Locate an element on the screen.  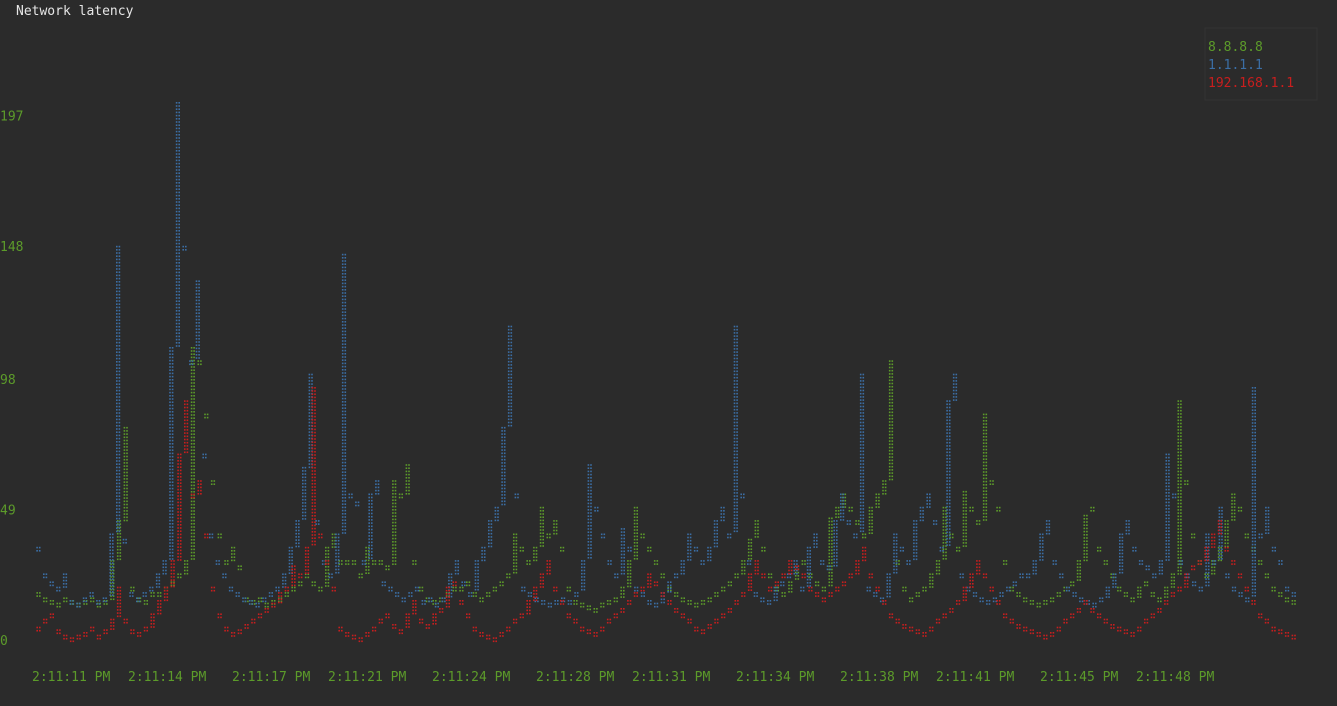
legend-item-192-168-1-1: 192.168.1.1 is located at coordinates (1251, 83).